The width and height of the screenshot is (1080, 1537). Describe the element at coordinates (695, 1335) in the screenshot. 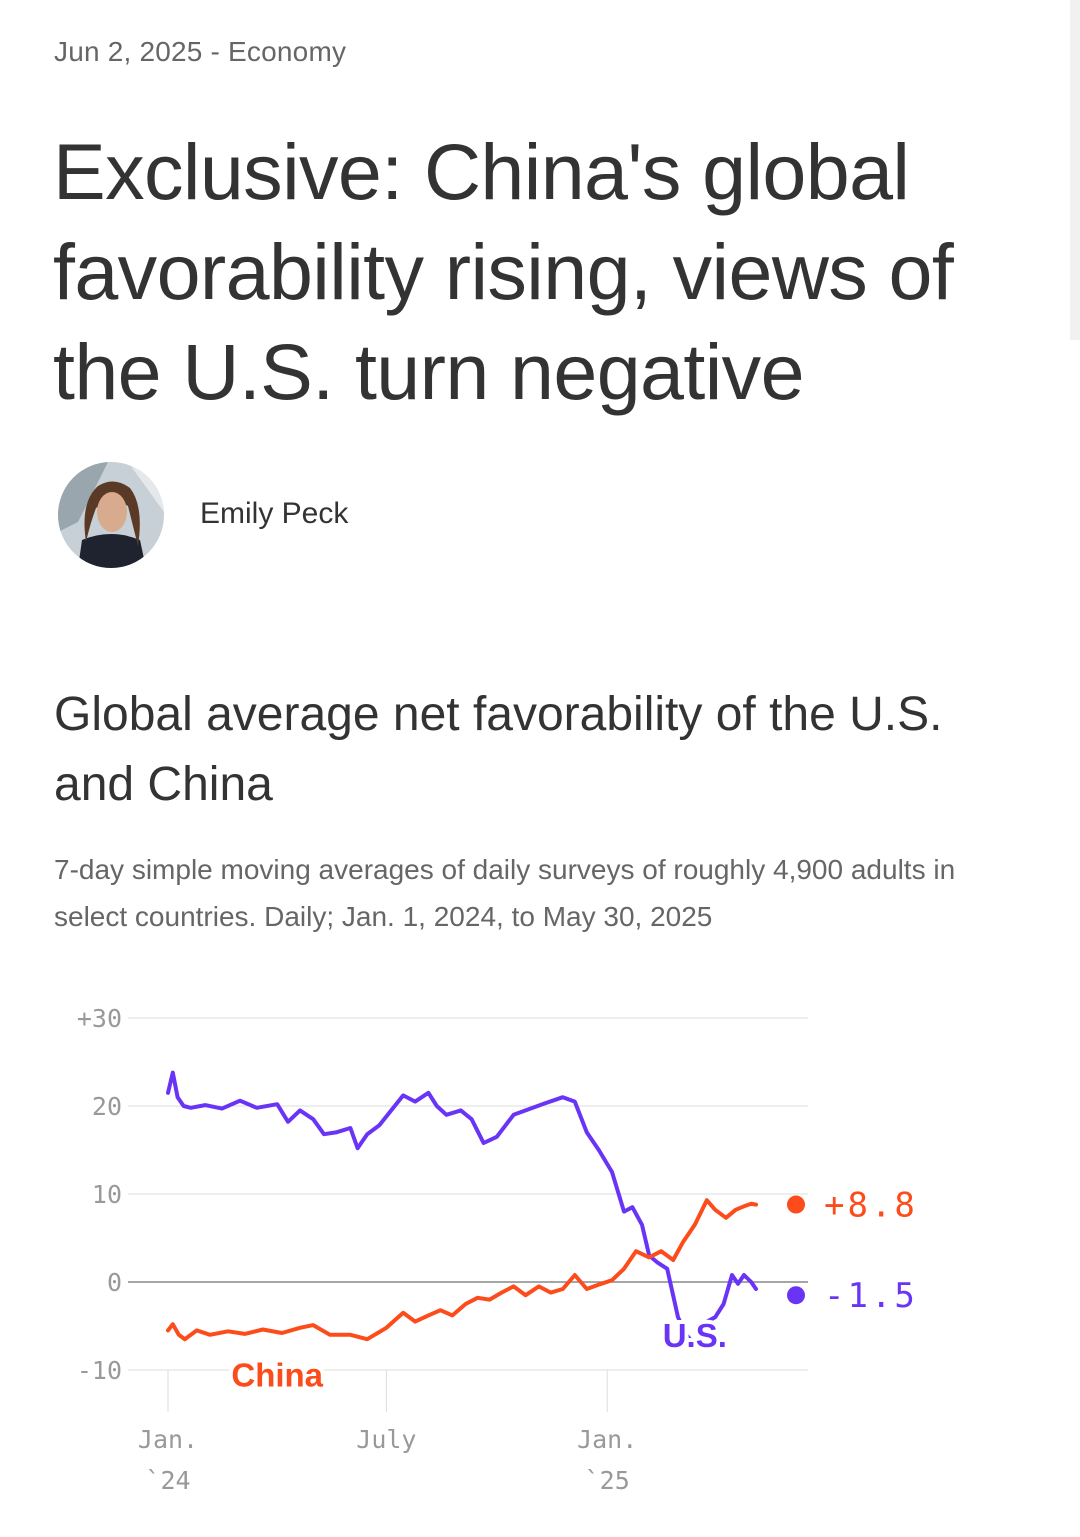

I see `us-series-label: U.S.` at that location.